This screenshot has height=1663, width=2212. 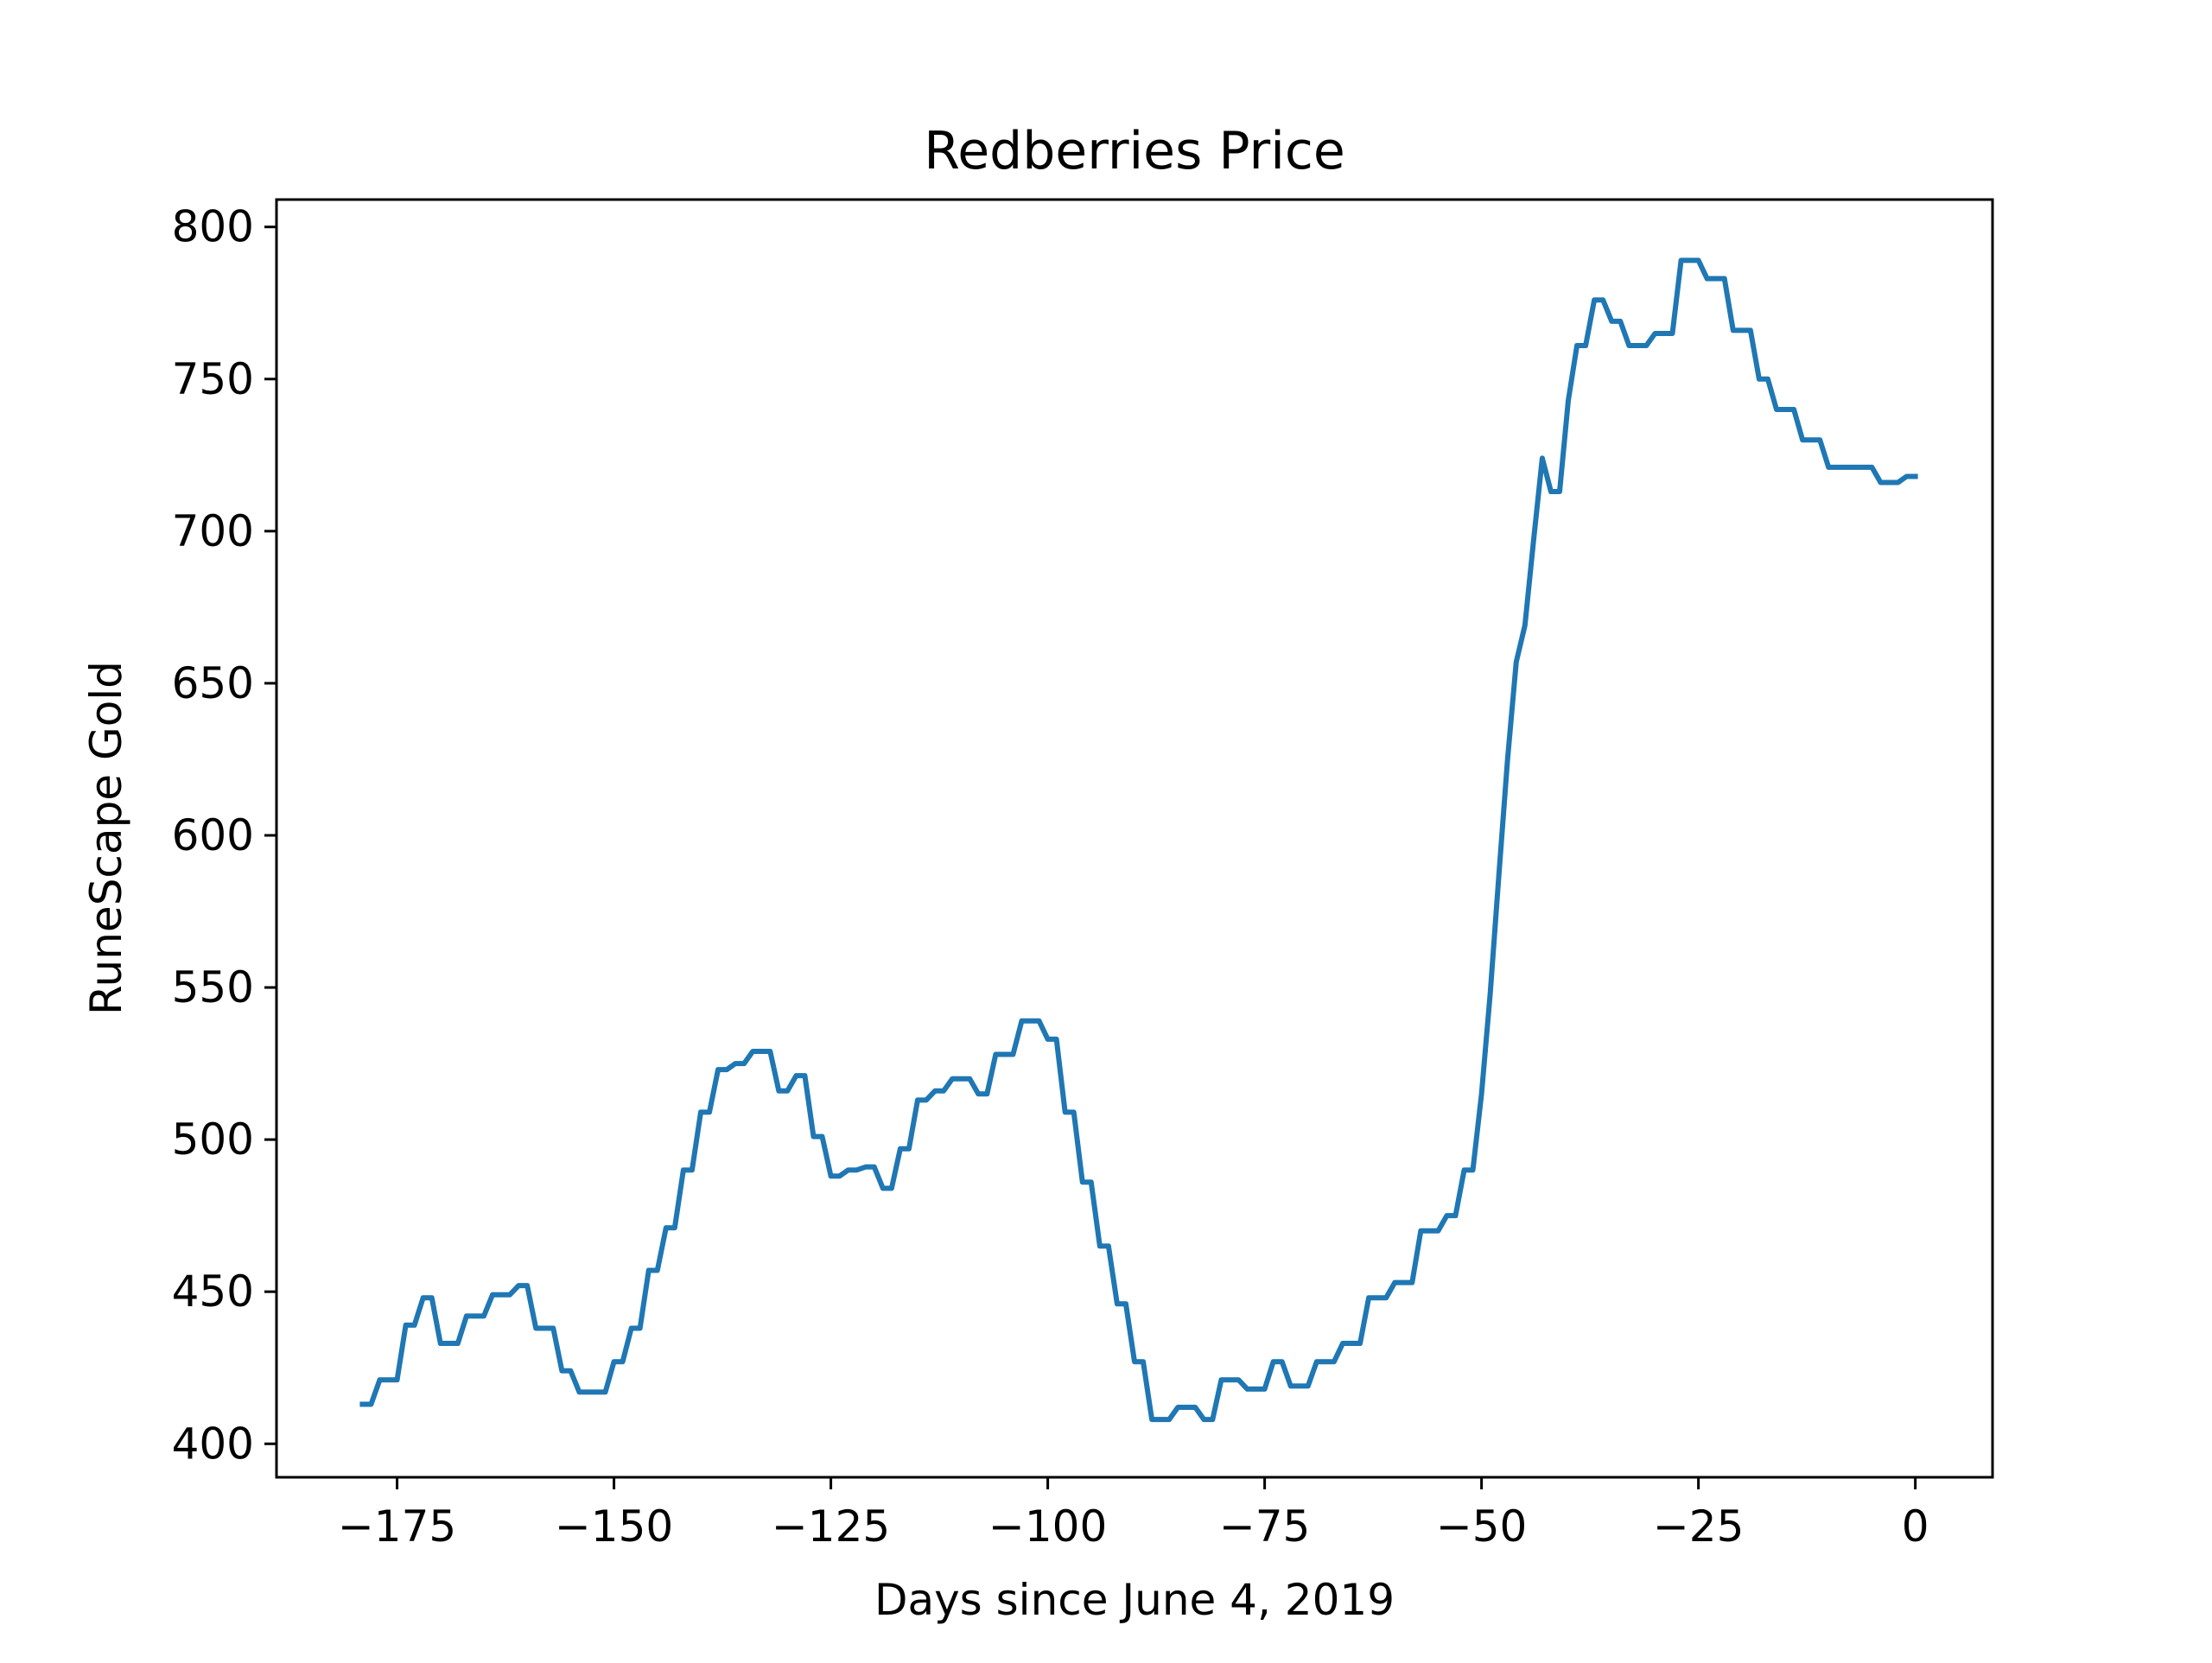 I want to click on y-axis: 400 450 500 550 600 650 700 750 800, so click(x=224, y=836).